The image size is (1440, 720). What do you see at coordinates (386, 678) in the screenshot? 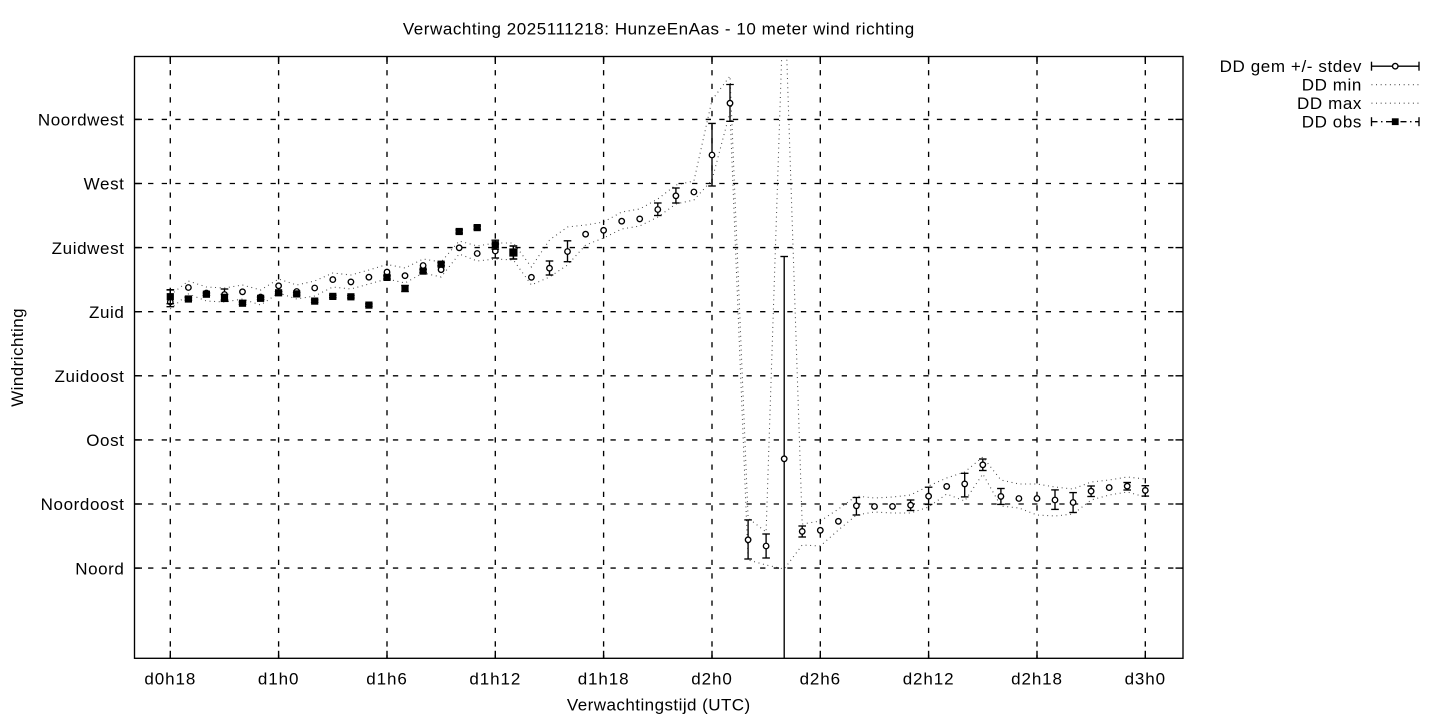
I see `svg-text: d1h6` at bounding box center [386, 678].